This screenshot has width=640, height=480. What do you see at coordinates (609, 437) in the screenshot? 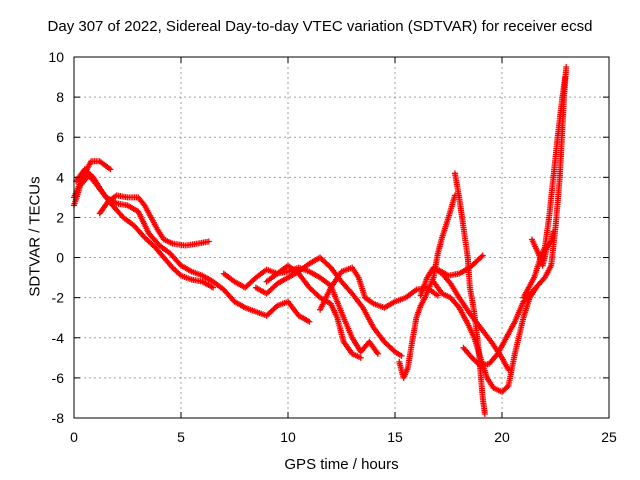
I see `x-tick-label: 25` at bounding box center [609, 437].